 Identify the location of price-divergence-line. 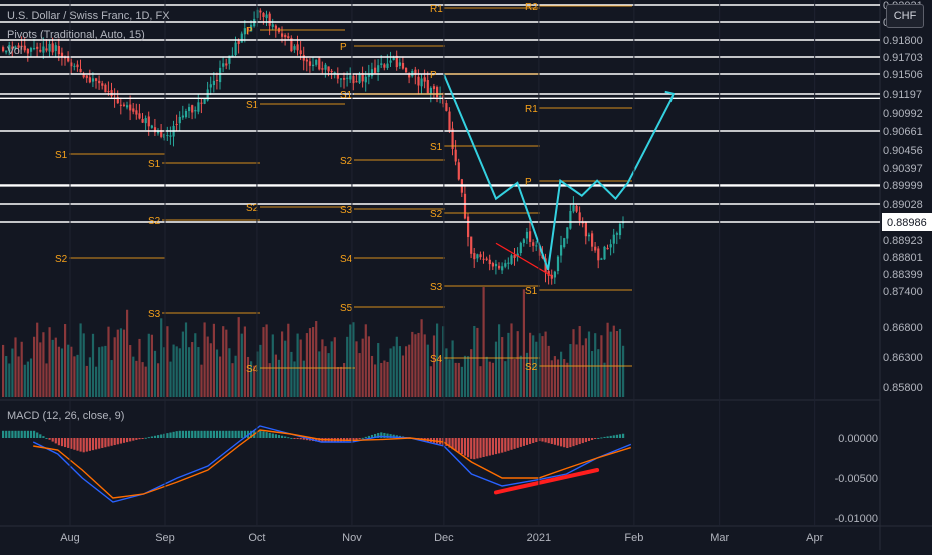
(523, 259).